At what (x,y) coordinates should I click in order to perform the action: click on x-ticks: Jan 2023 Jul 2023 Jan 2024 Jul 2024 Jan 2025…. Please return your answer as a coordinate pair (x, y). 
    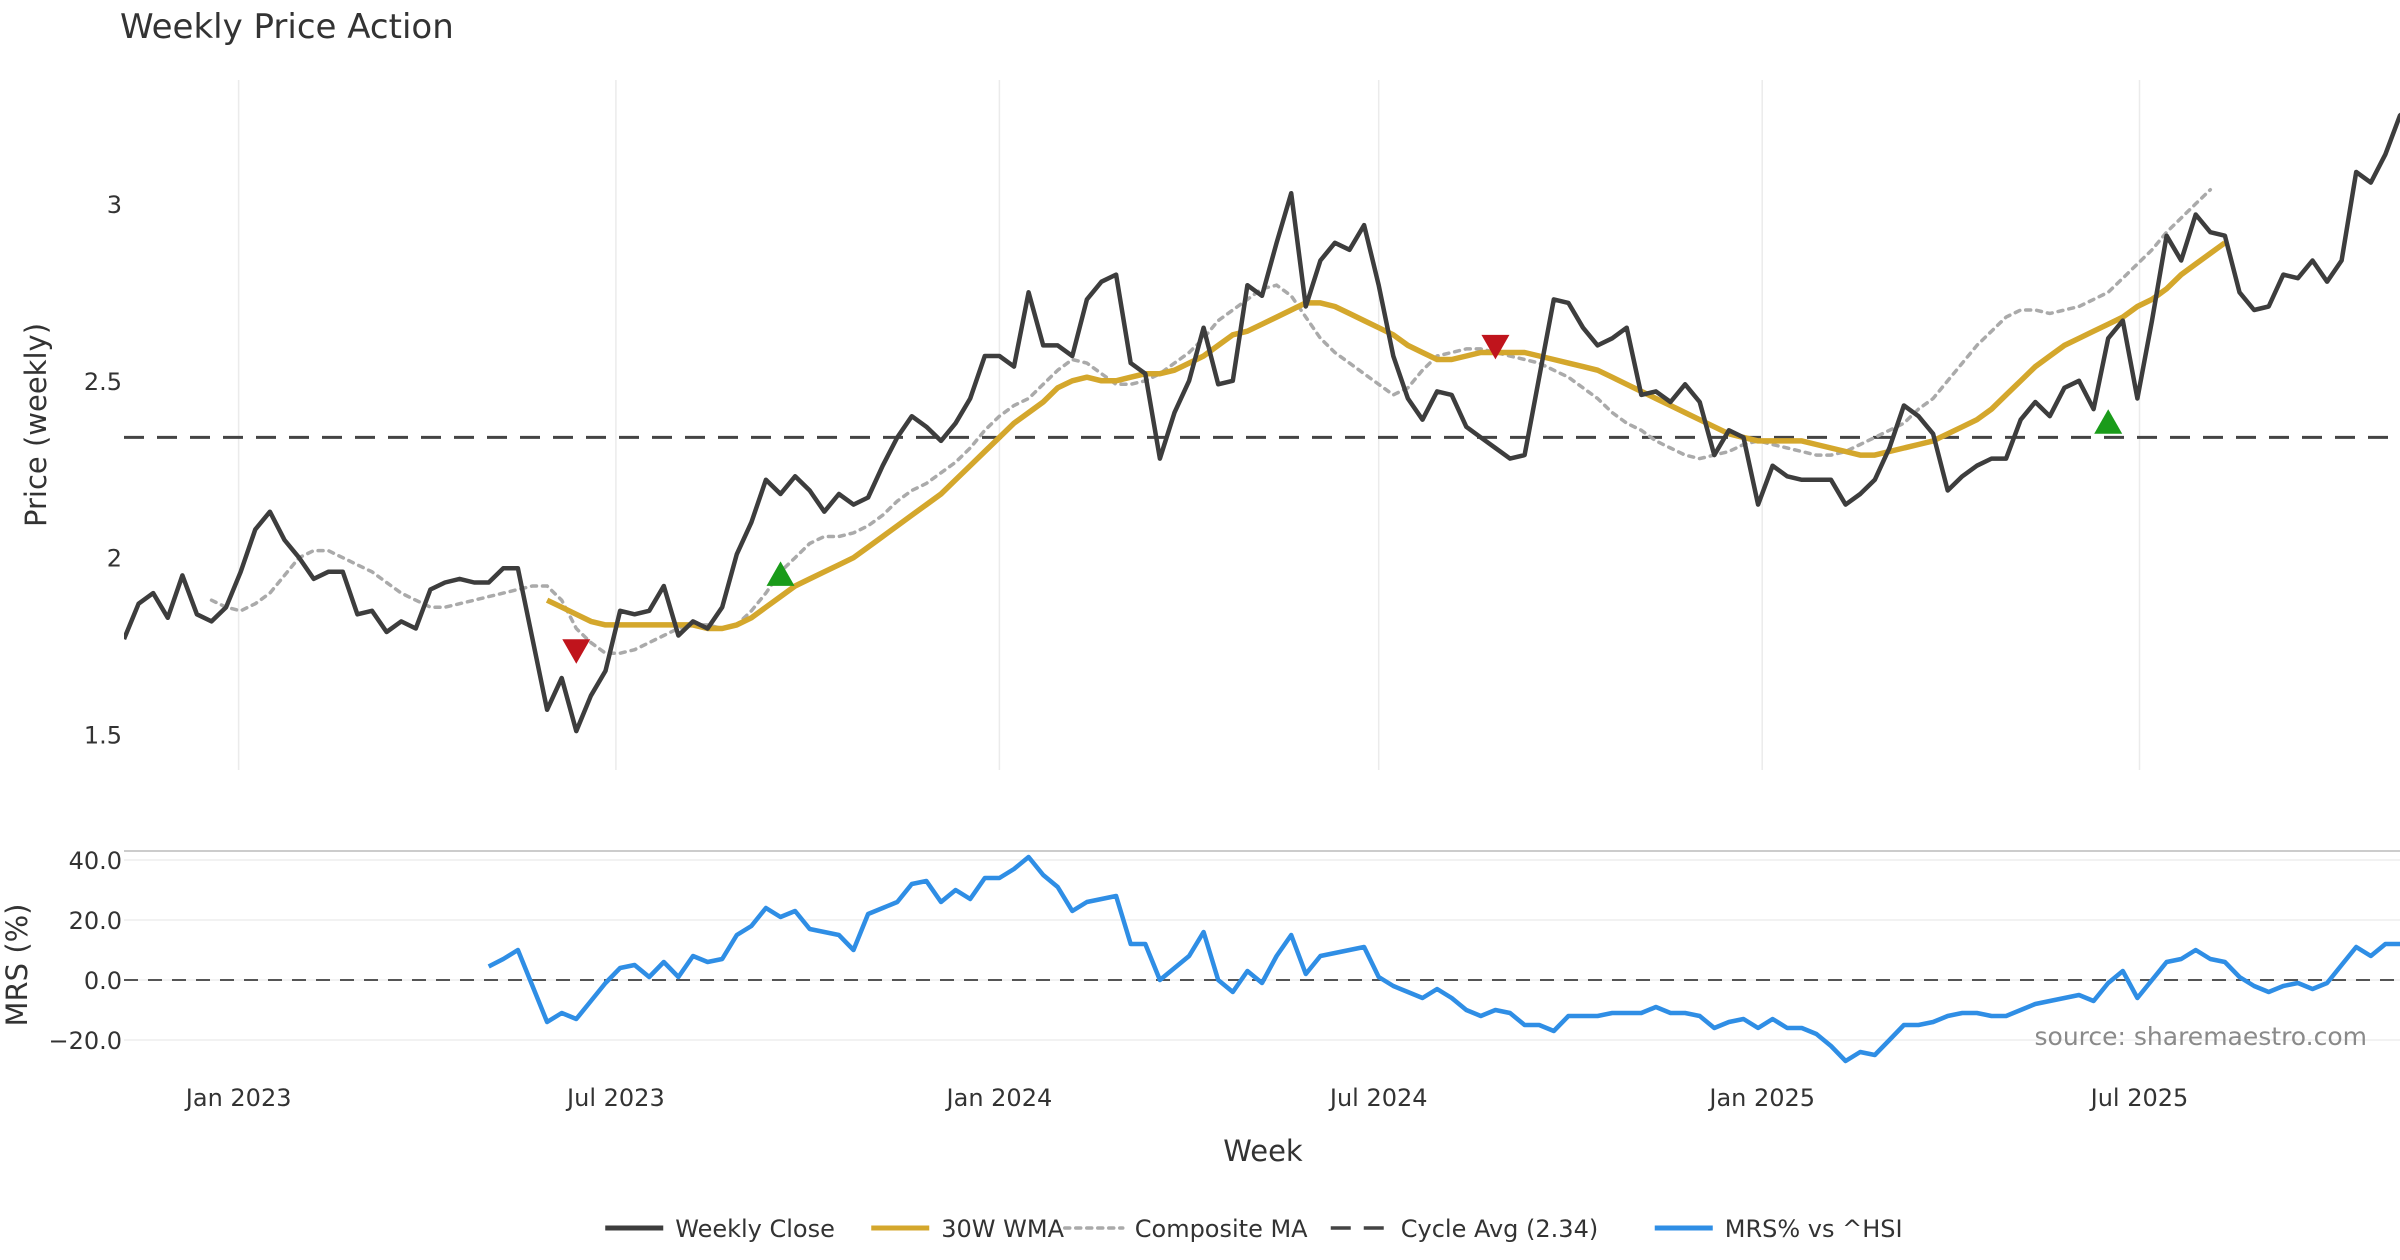
    Looking at the image, I should click on (1186, 1098).